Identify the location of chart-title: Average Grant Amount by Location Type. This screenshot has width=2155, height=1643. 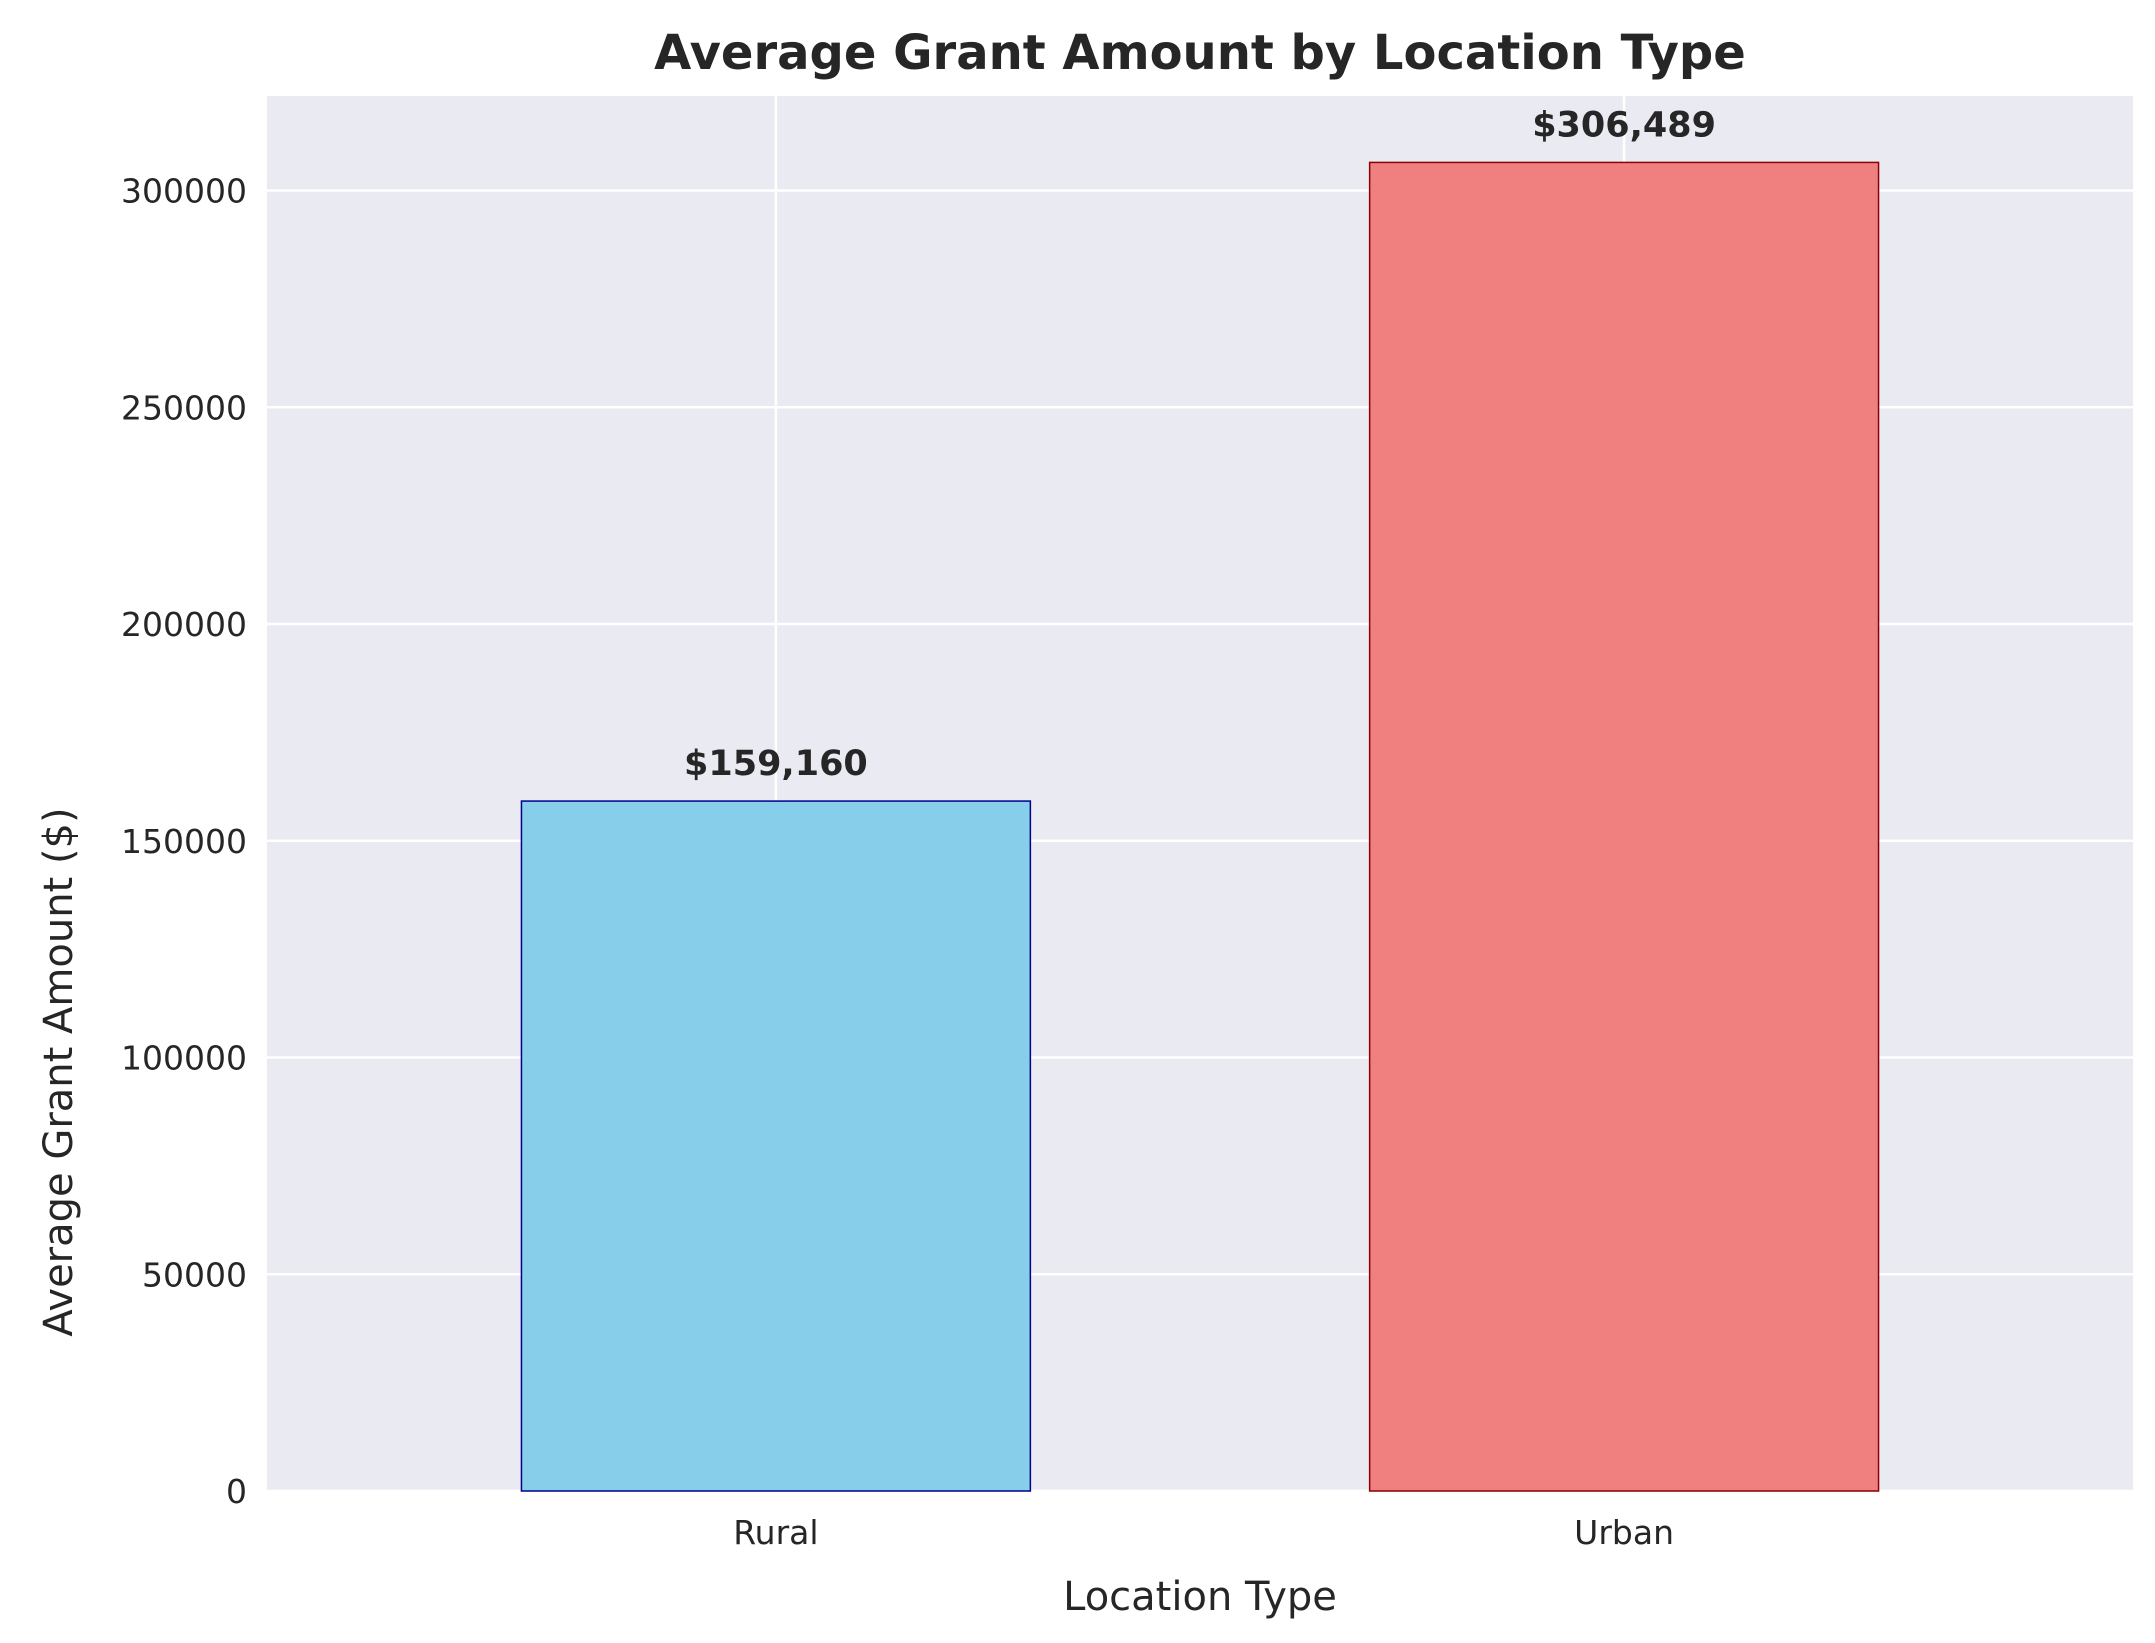
(1200, 53).